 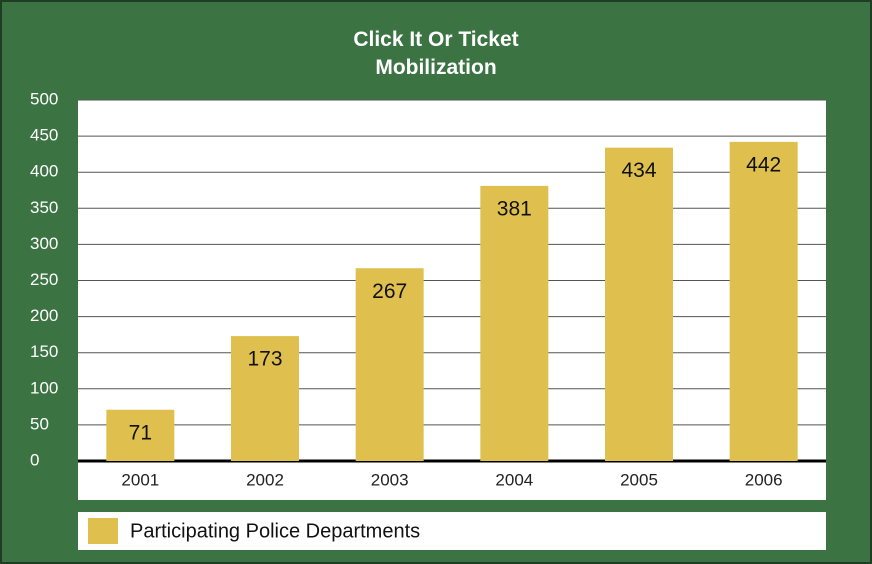 I want to click on value-label: 434, so click(x=638, y=170).